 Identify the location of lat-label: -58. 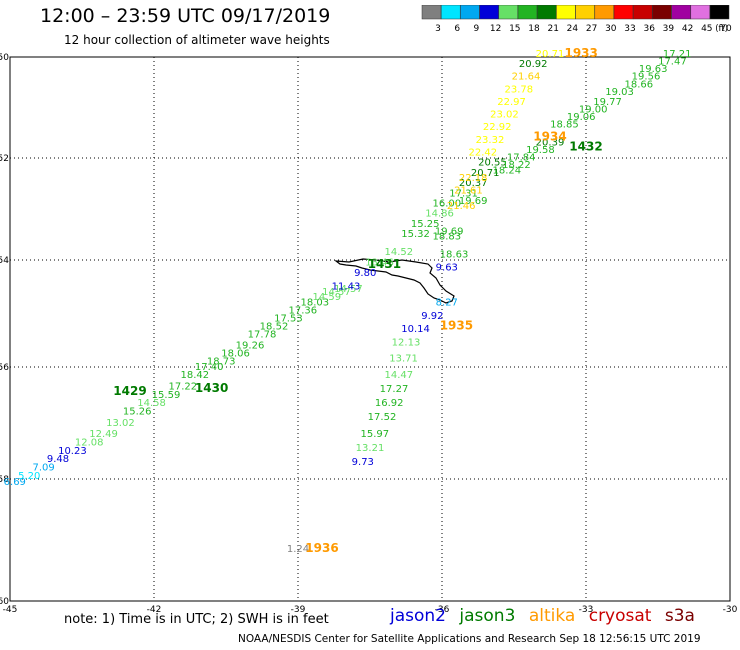
(4, 480).